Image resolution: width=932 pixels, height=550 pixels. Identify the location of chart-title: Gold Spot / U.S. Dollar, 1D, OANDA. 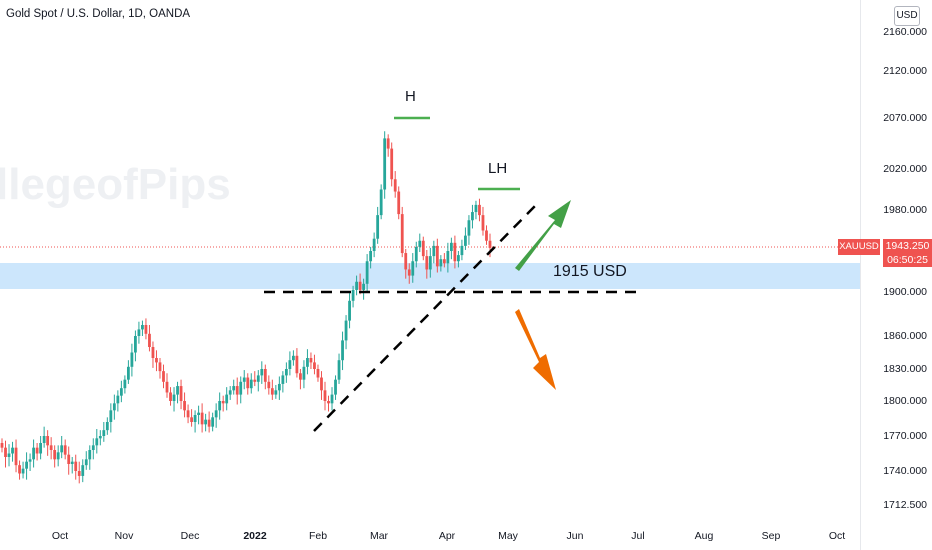
(98, 14).